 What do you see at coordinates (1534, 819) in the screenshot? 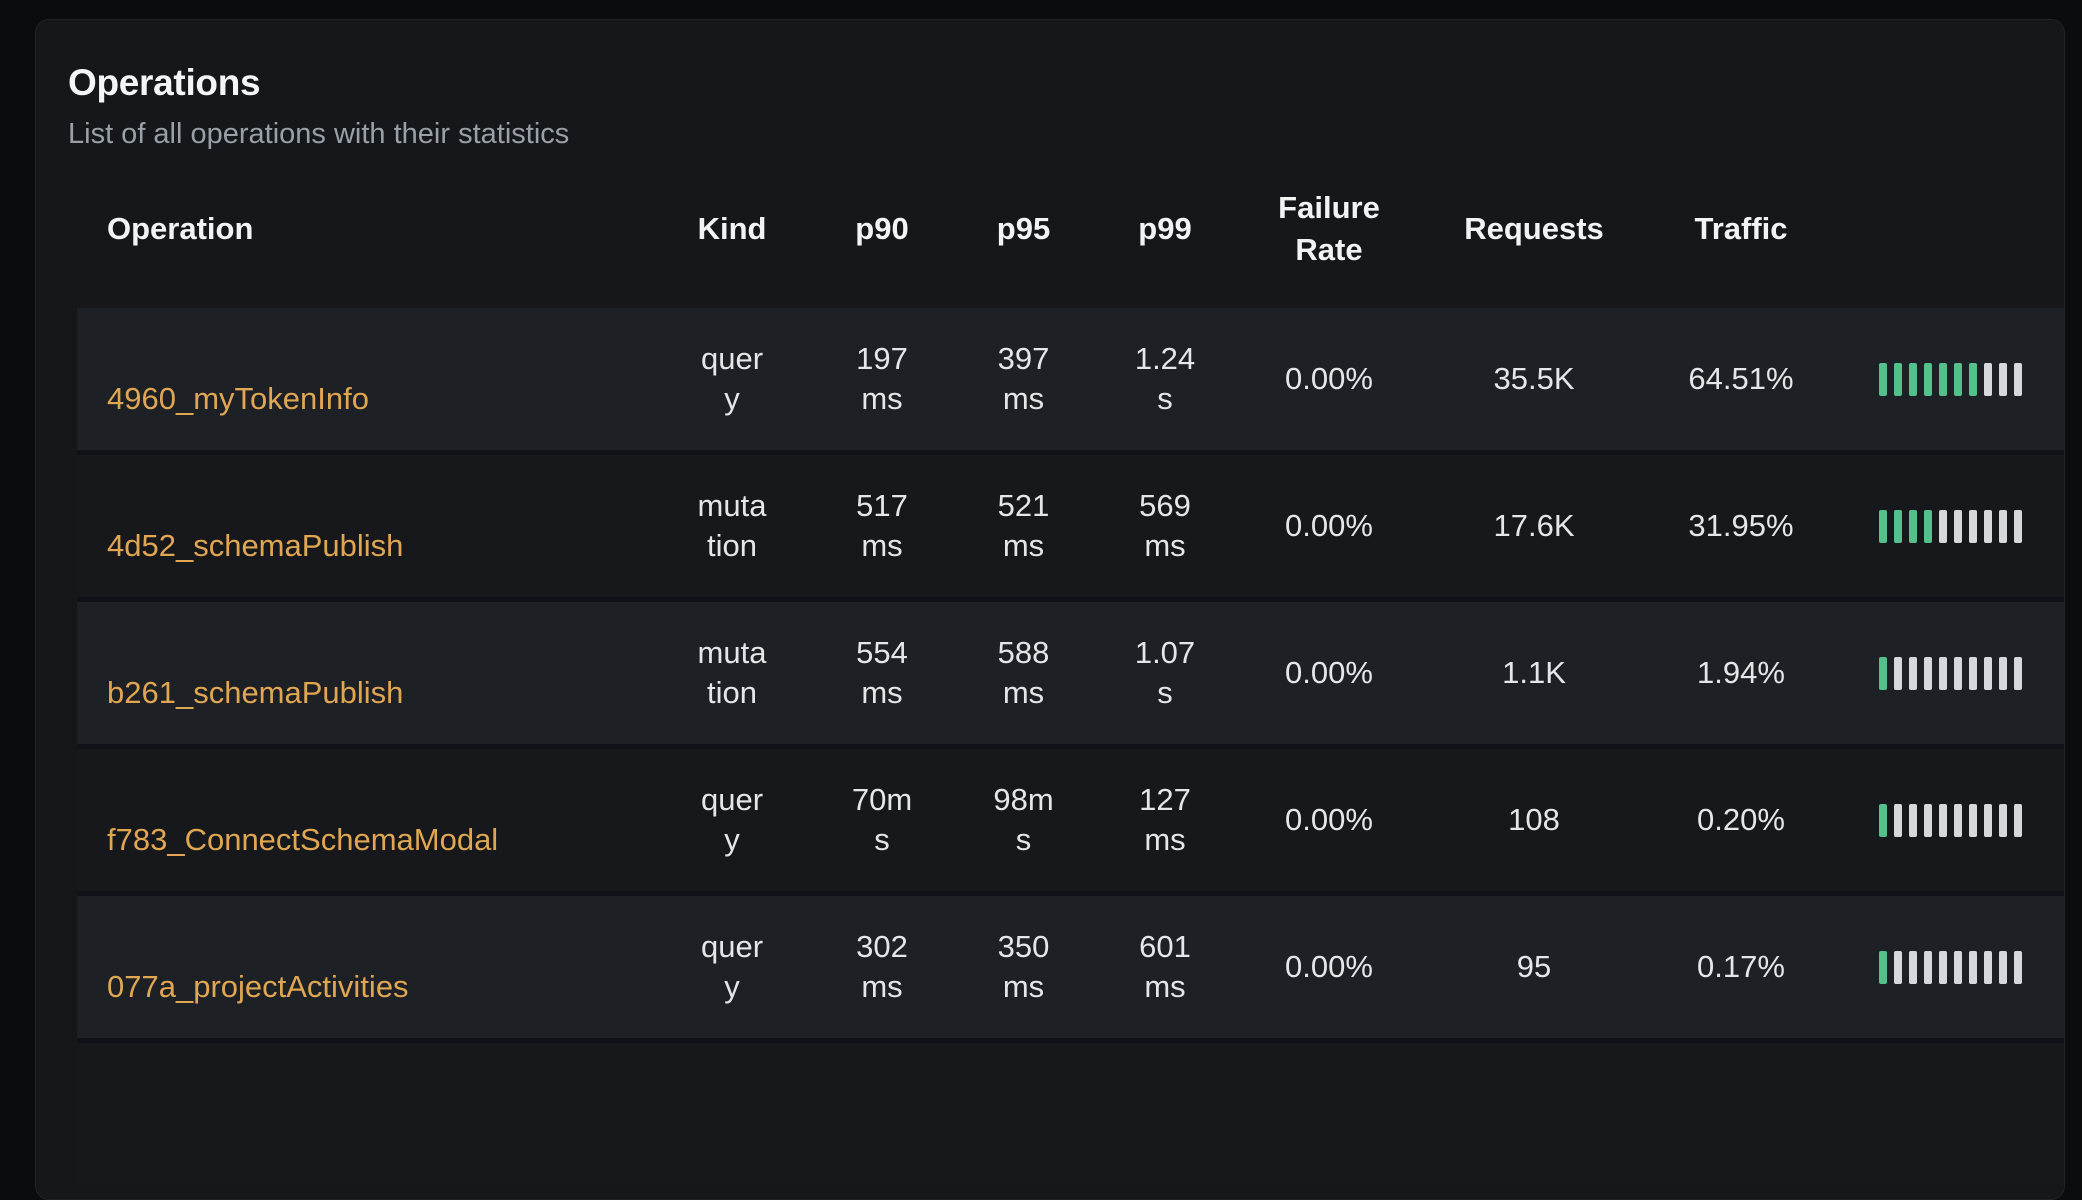
I see `requests-cell: 108` at bounding box center [1534, 819].